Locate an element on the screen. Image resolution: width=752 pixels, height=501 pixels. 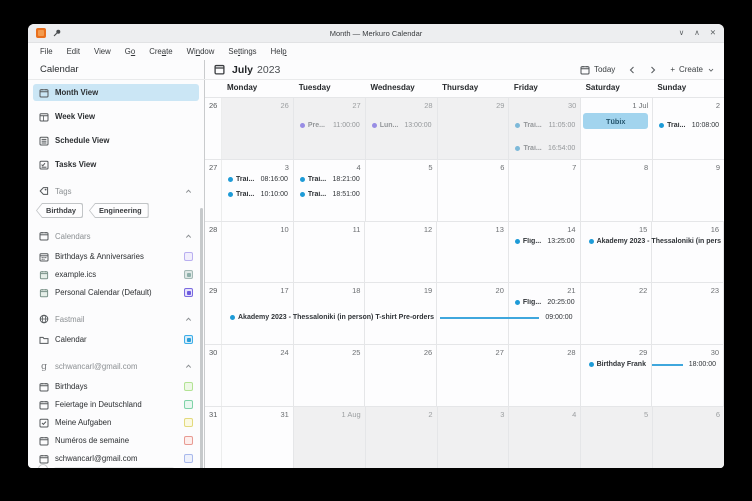
day-cell-3: 3 Trai... 08:16:00 Trai... 10:10:00 is located at coordinates (258, 190).